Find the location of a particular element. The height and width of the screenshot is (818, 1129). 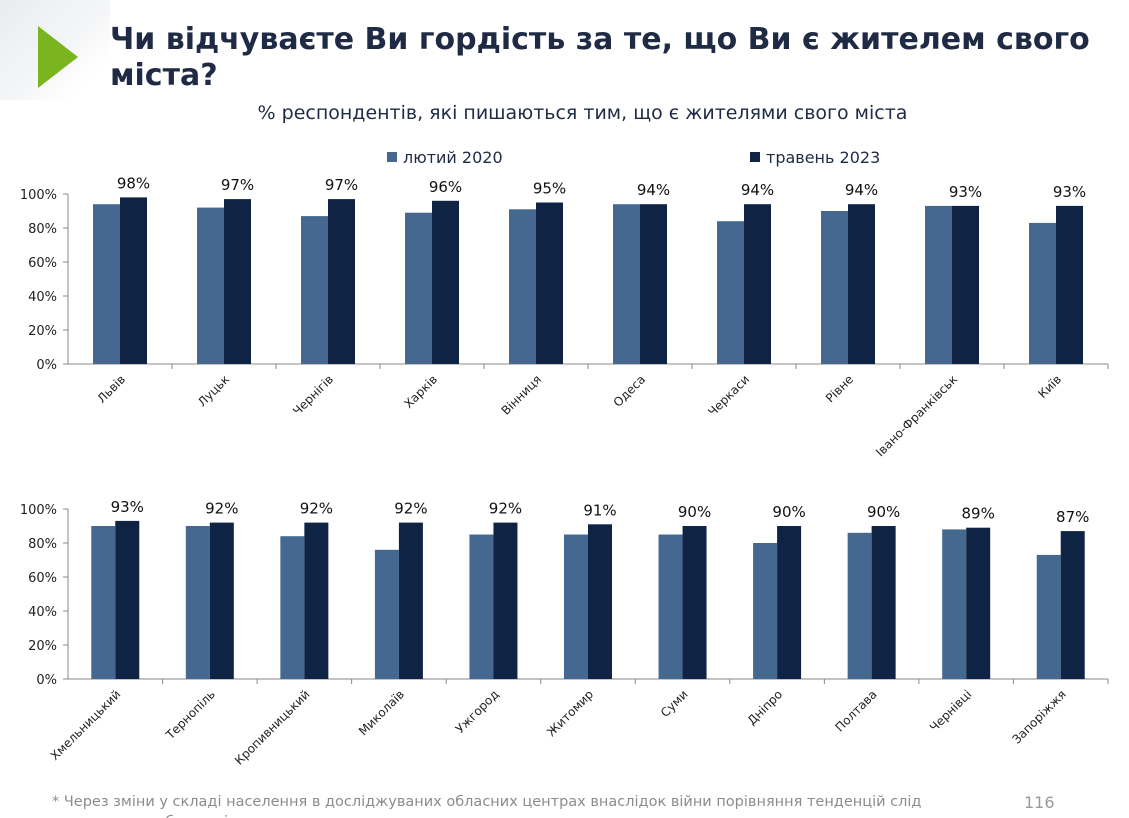

category-label: Тернопіль is located at coordinates (189, 714).